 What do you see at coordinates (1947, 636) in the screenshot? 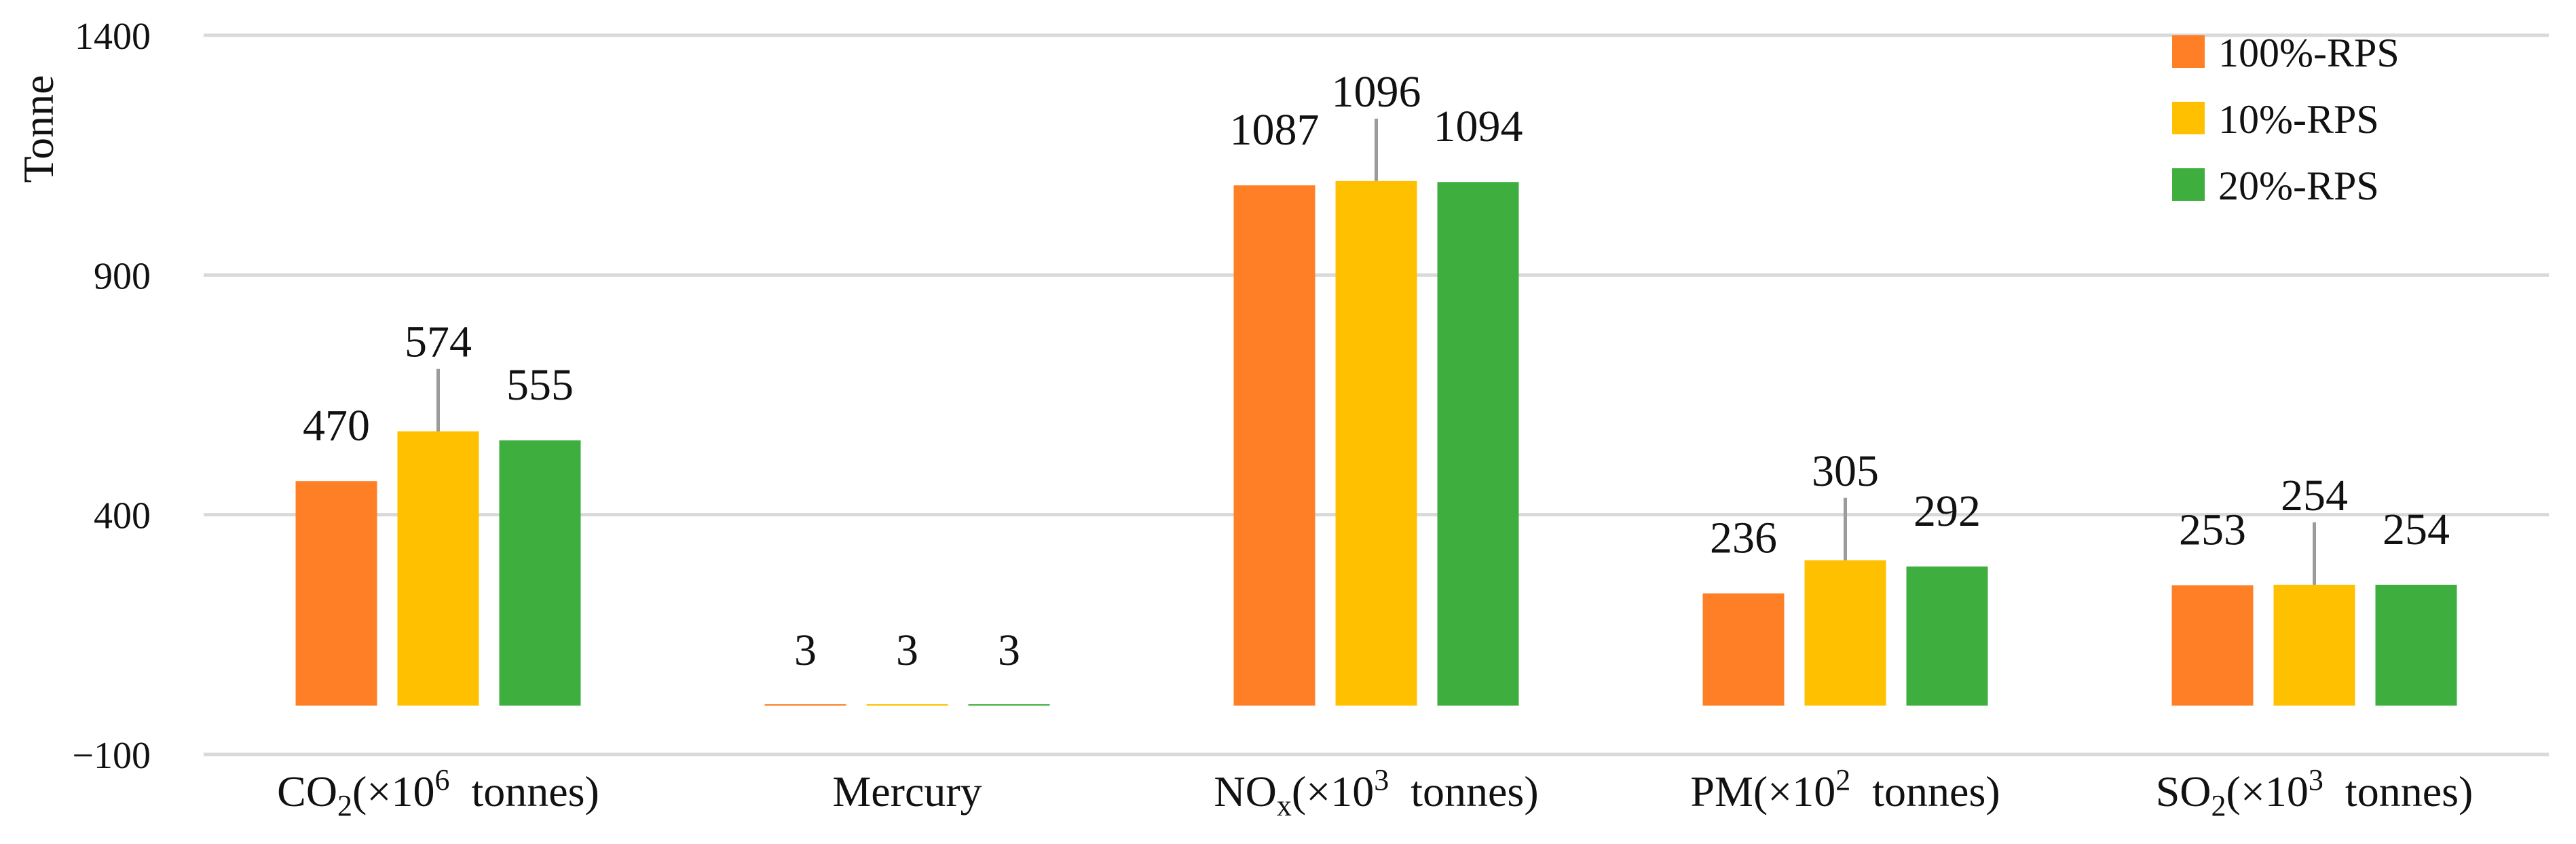
I see `bar-20%-RPS-3` at bounding box center [1947, 636].